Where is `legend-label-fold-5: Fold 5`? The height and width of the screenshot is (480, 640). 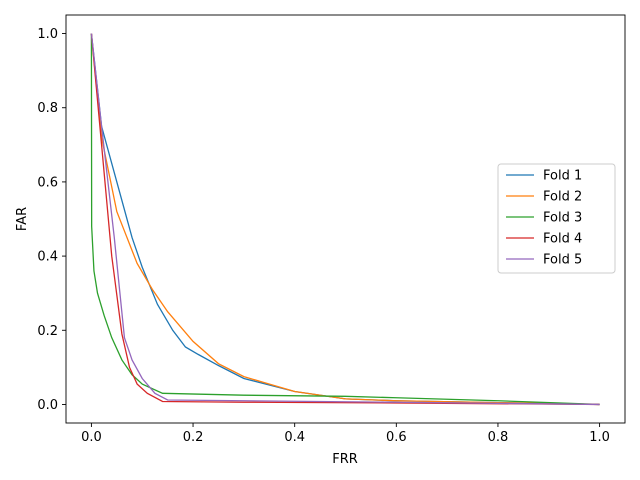 legend-label-fold-5: Fold 5 is located at coordinates (562, 260).